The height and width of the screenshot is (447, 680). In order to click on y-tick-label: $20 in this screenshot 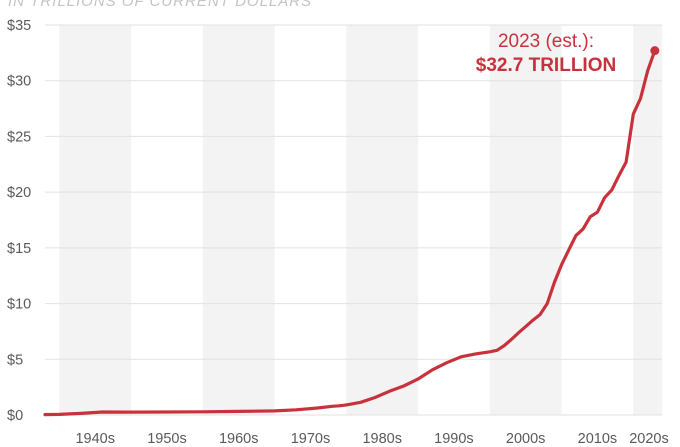, I will do `click(19, 193)`.